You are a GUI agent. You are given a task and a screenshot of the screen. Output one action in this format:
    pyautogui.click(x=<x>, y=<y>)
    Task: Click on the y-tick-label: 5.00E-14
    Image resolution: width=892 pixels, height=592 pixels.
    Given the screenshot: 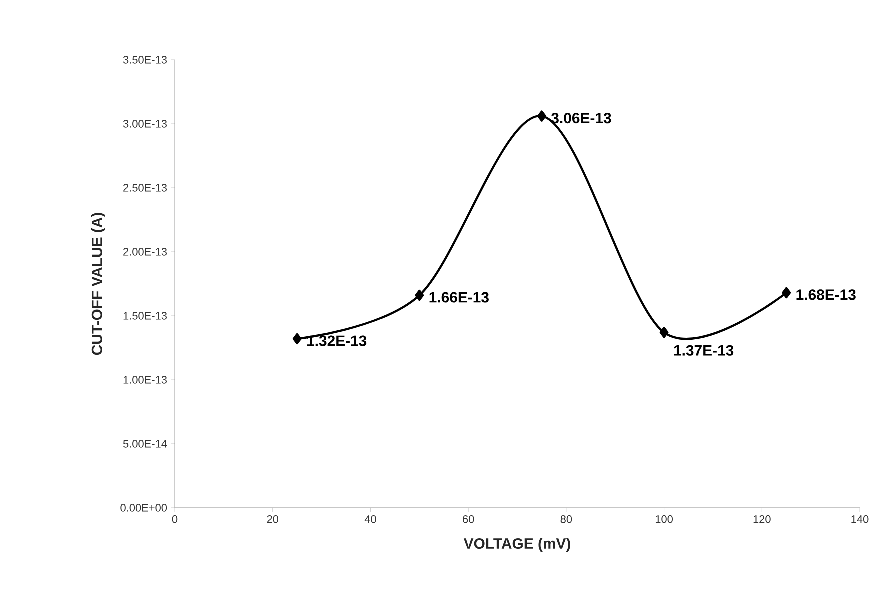 What is the action you would take?
    pyautogui.click(x=145, y=444)
    